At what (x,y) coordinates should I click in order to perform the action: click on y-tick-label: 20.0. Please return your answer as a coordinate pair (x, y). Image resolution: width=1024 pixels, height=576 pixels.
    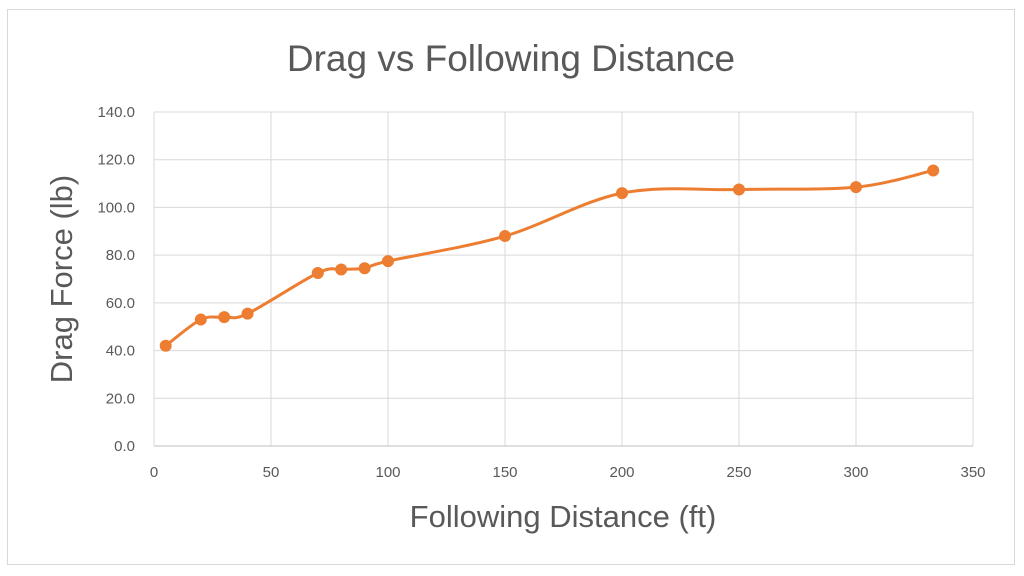
    Looking at the image, I should click on (120, 398).